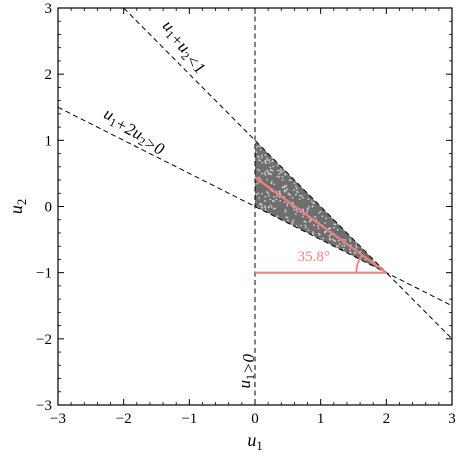  Describe the element at coordinates (44, 340) in the screenshot. I see `y-tick-label: −2` at that location.